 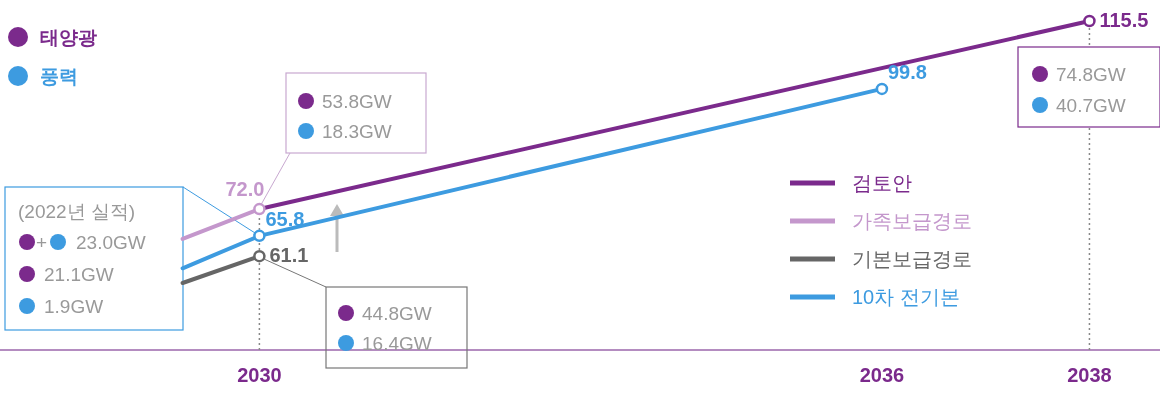 What do you see at coordinates (1091, 74) in the screenshot?
I see `annotation: 74.8GW` at bounding box center [1091, 74].